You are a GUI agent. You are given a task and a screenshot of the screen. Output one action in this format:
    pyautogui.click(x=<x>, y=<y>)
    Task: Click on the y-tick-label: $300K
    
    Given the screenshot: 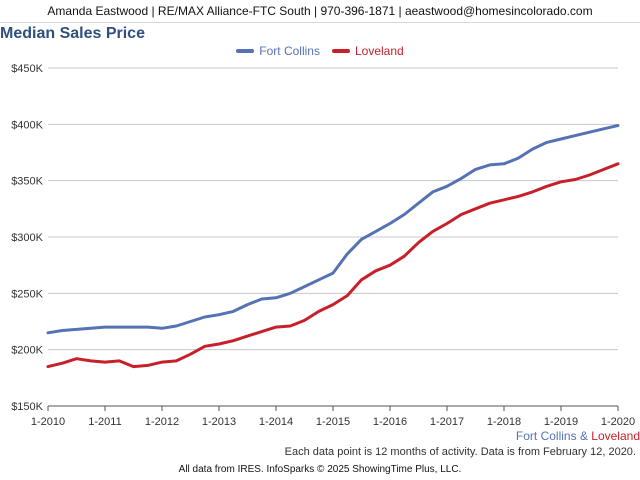 What is the action you would take?
    pyautogui.click(x=27, y=238)
    